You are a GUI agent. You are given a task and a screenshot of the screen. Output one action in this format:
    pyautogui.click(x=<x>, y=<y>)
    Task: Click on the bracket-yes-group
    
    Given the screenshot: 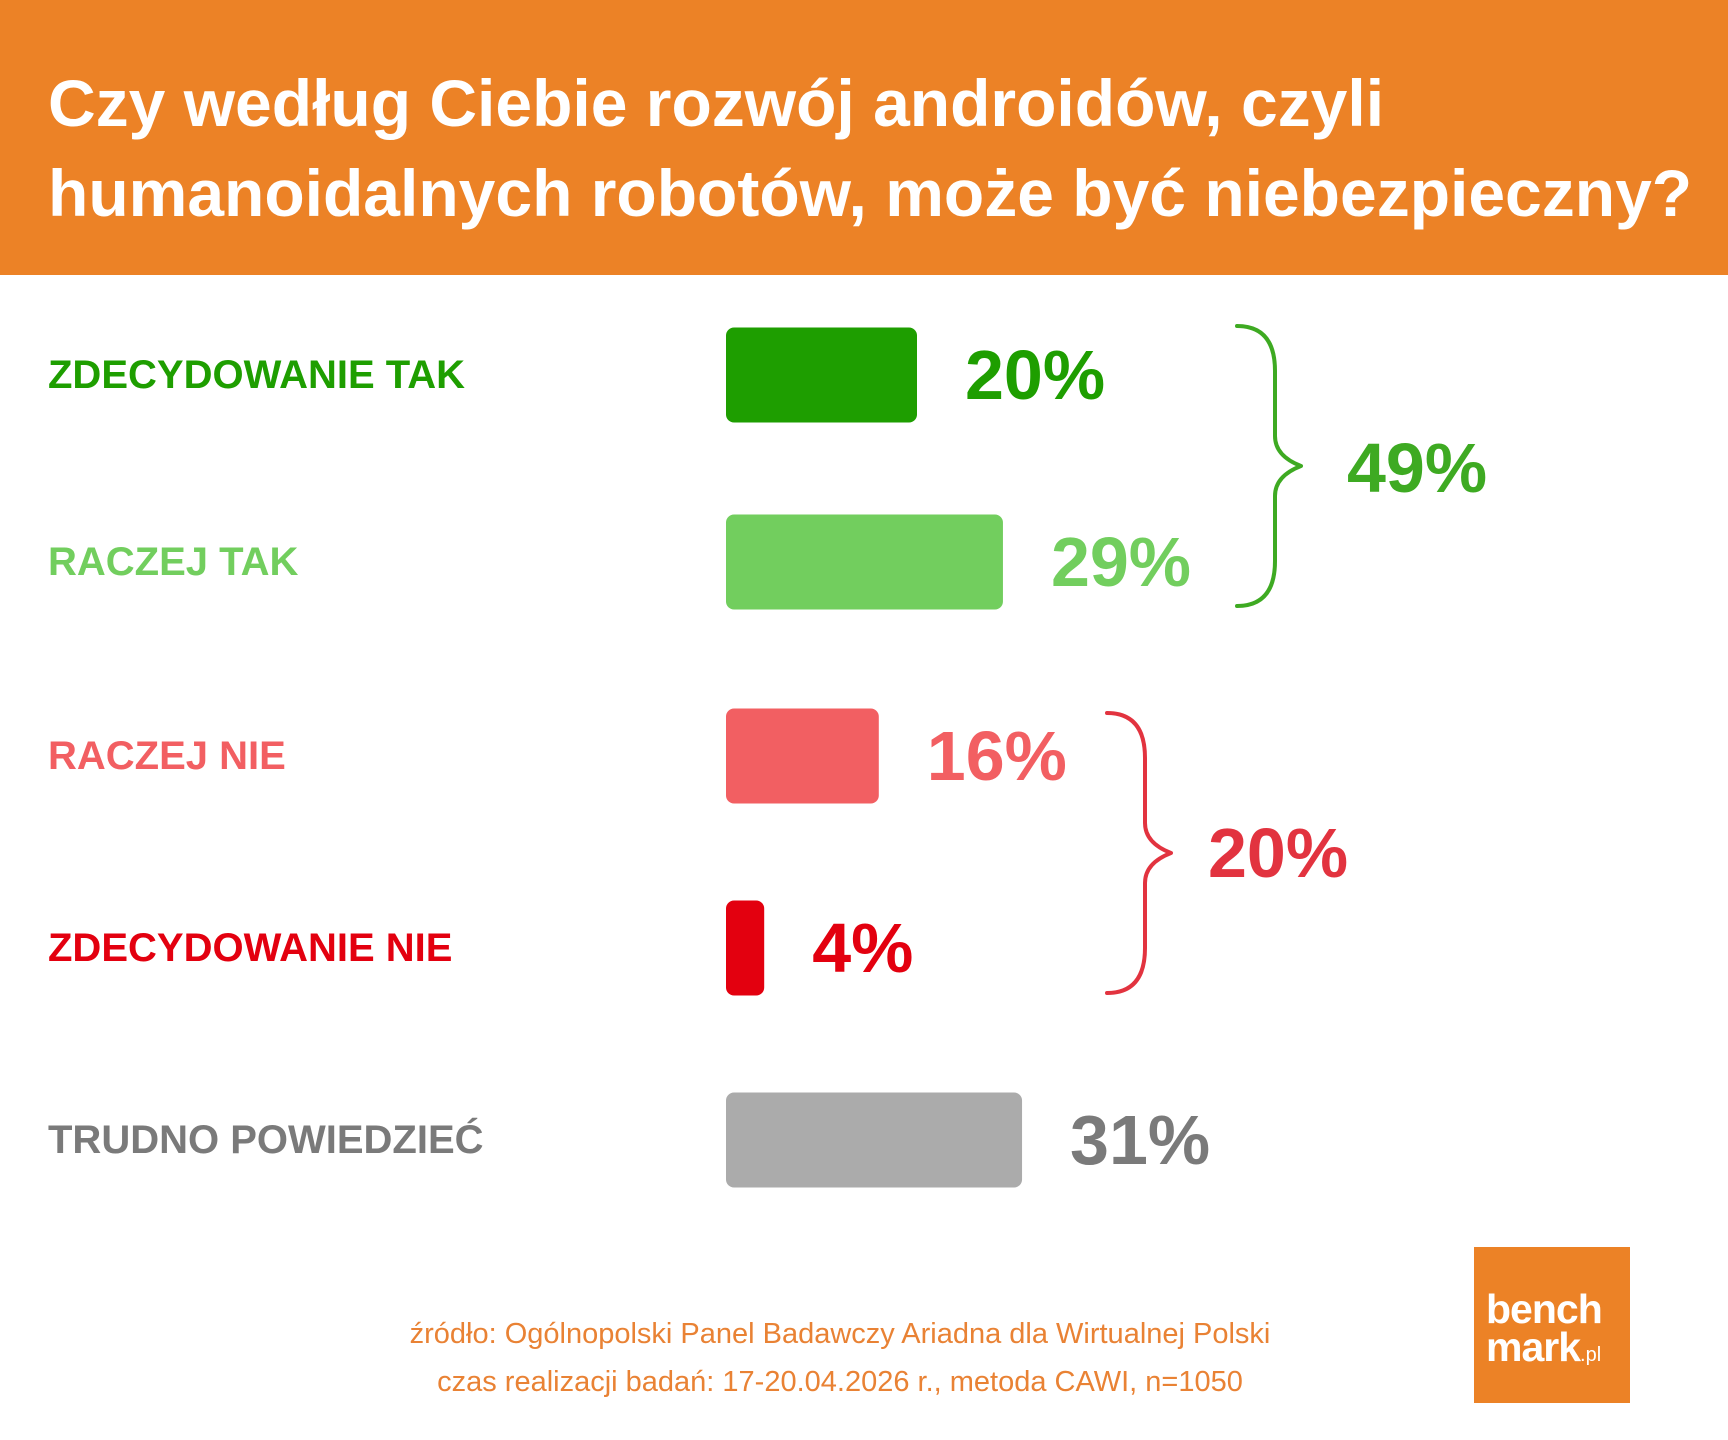 What is the action you would take?
    pyautogui.click(x=1269, y=466)
    